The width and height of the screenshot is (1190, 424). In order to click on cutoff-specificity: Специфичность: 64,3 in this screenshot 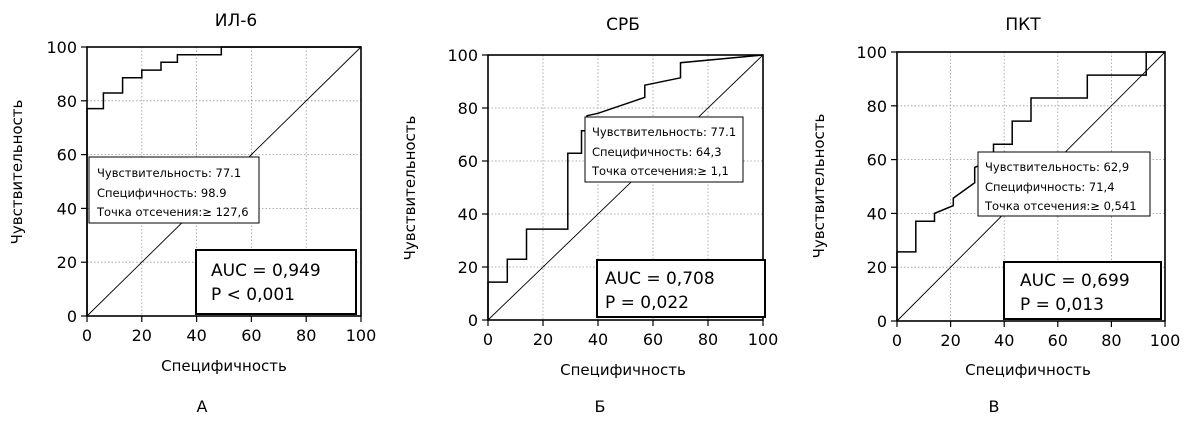, I will do `click(657, 152)`.